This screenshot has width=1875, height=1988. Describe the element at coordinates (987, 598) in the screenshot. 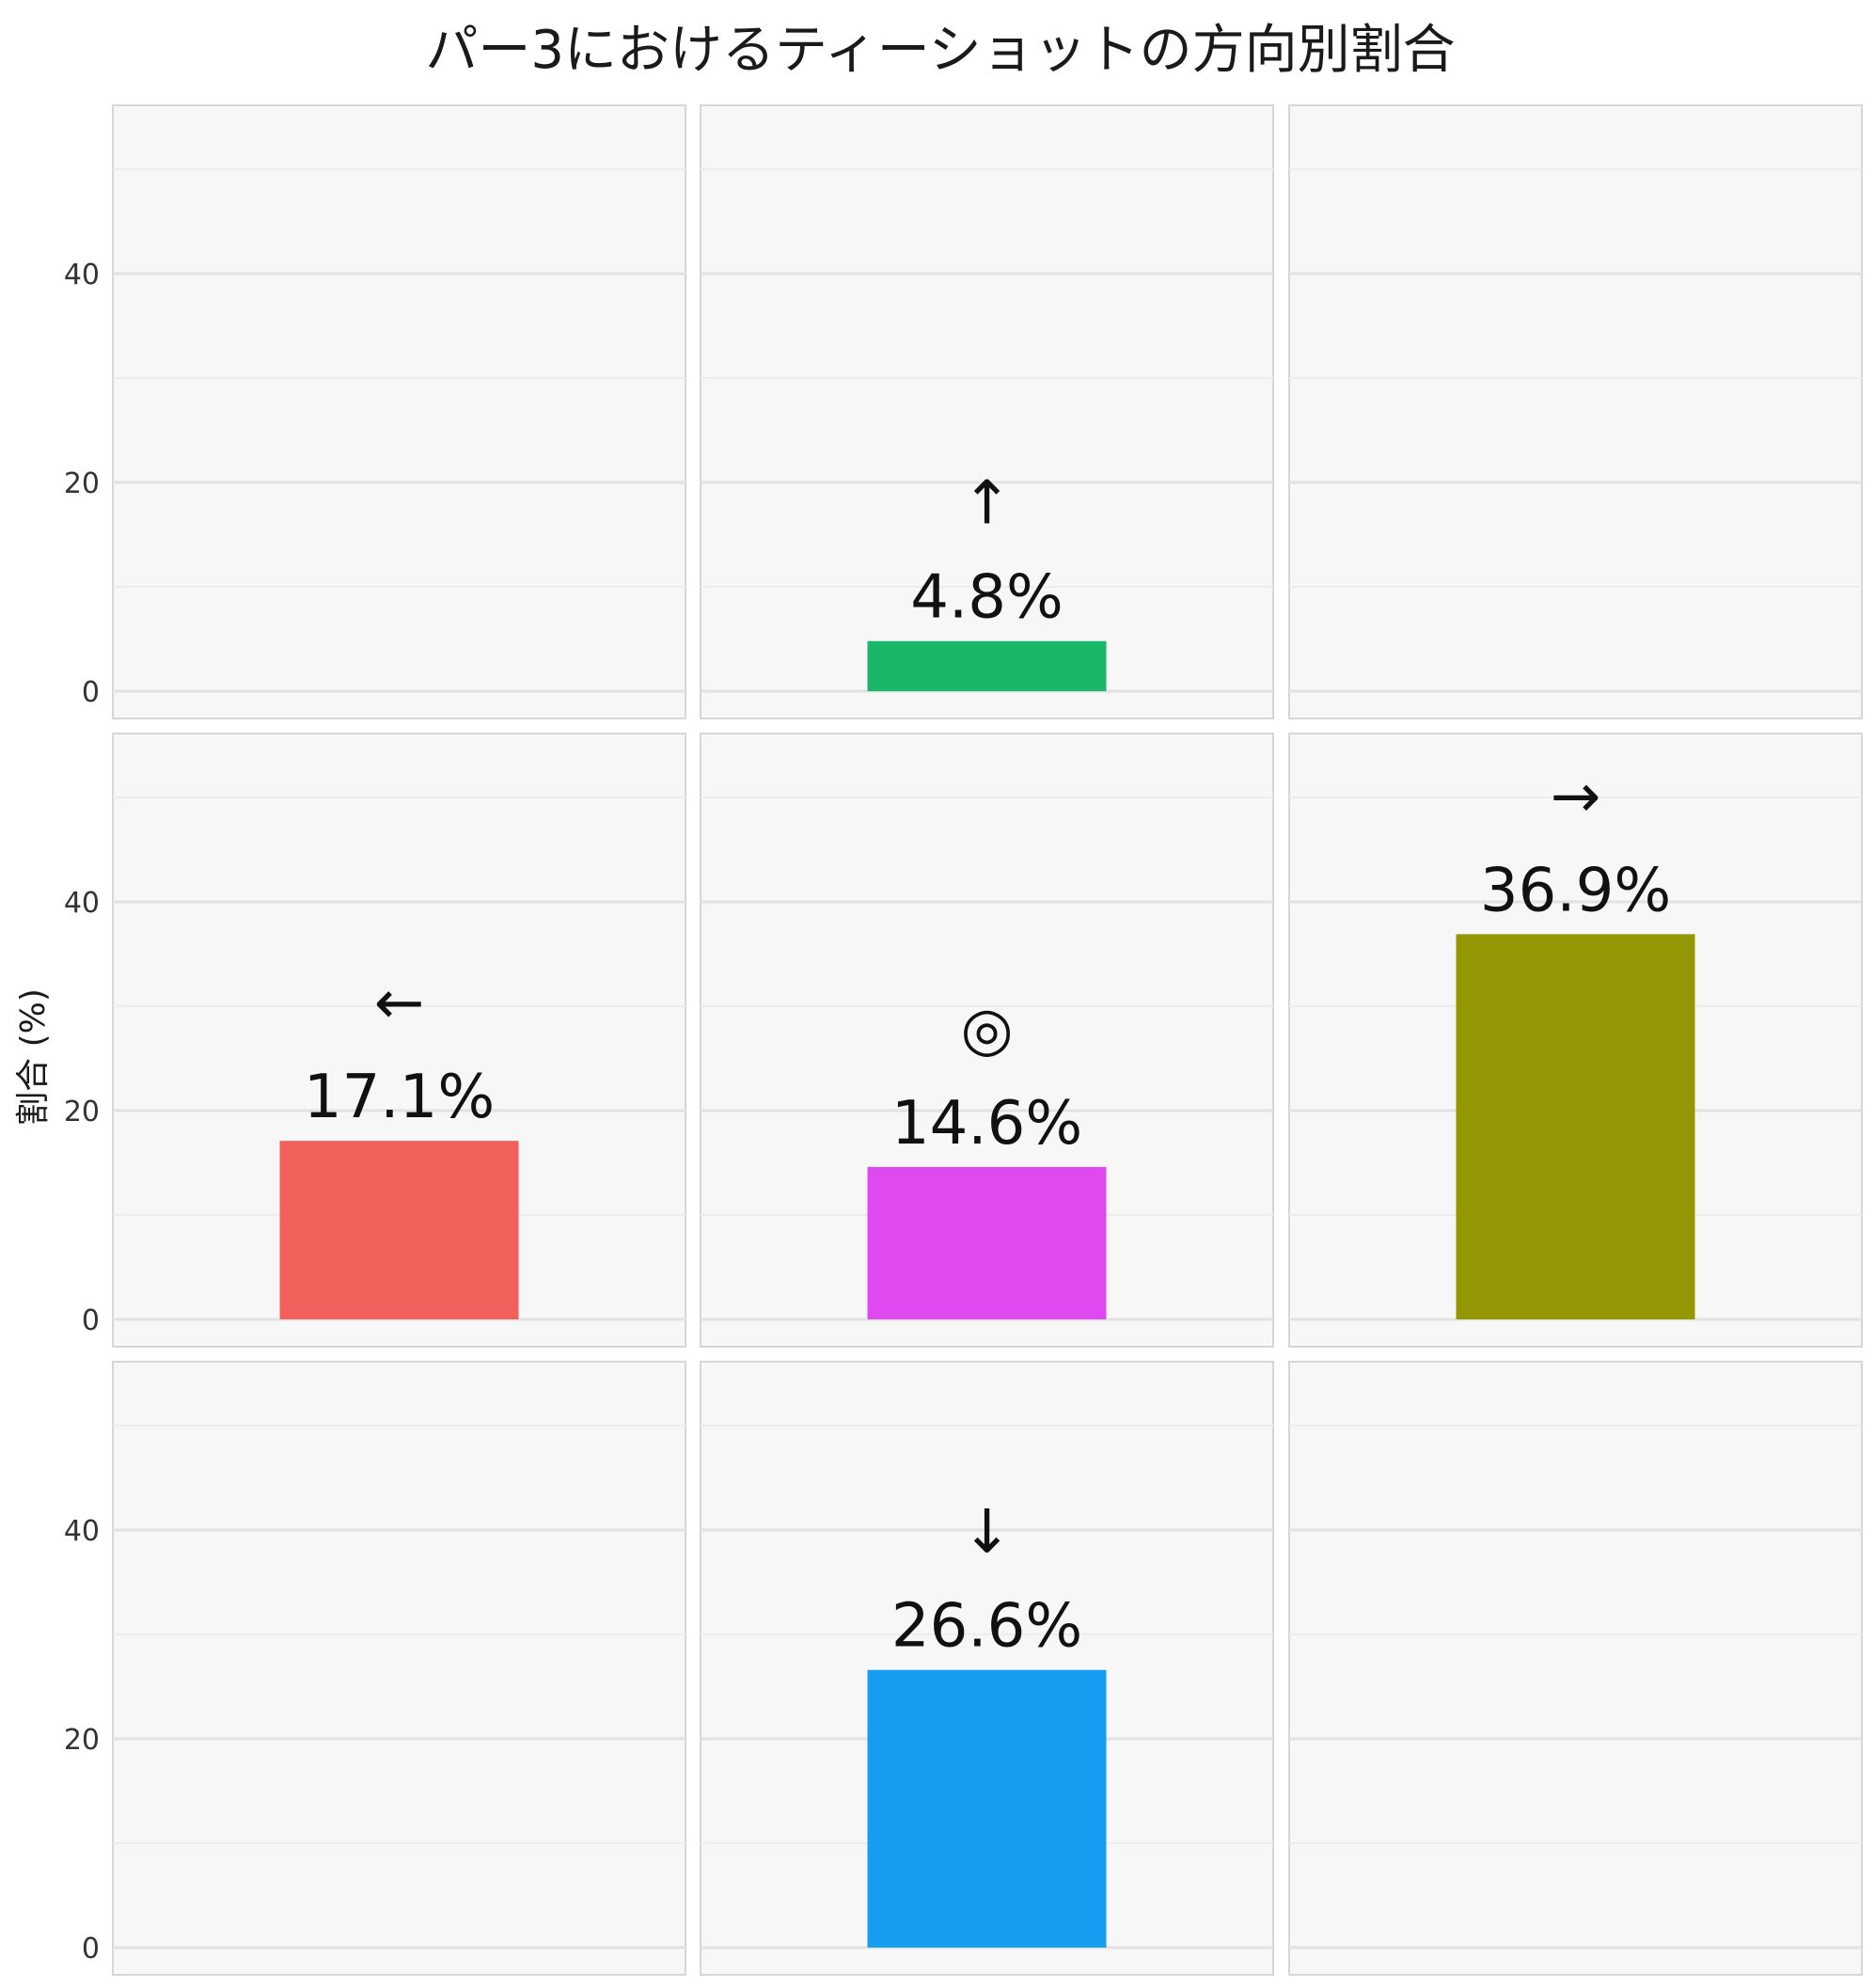

I see `data-label-1: 4.8%` at that location.